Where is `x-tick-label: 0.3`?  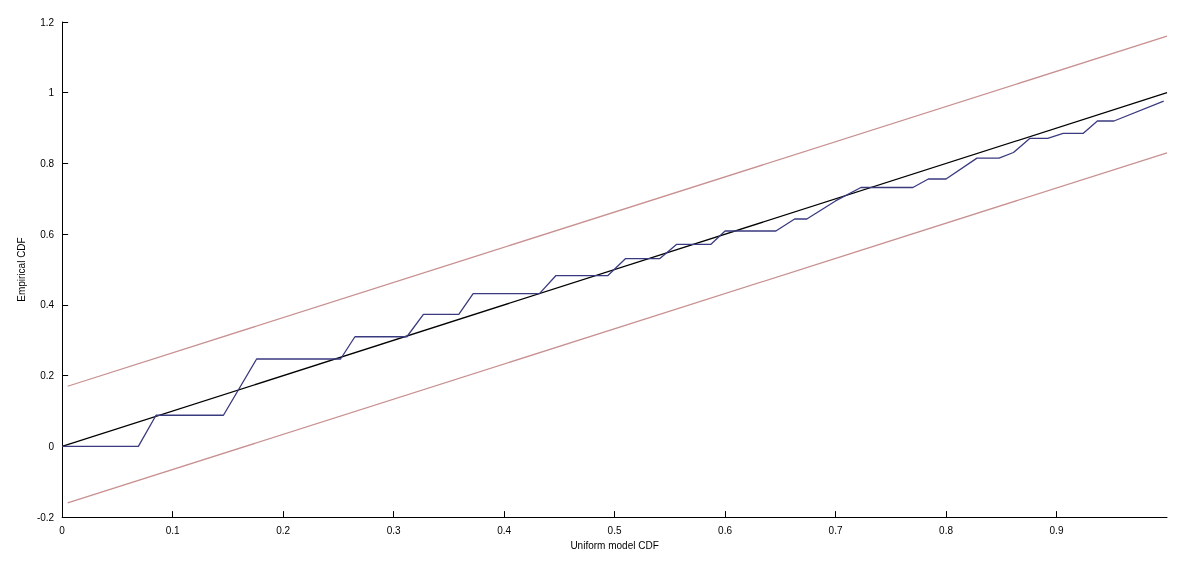 x-tick-label: 0.3 is located at coordinates (393, 530).